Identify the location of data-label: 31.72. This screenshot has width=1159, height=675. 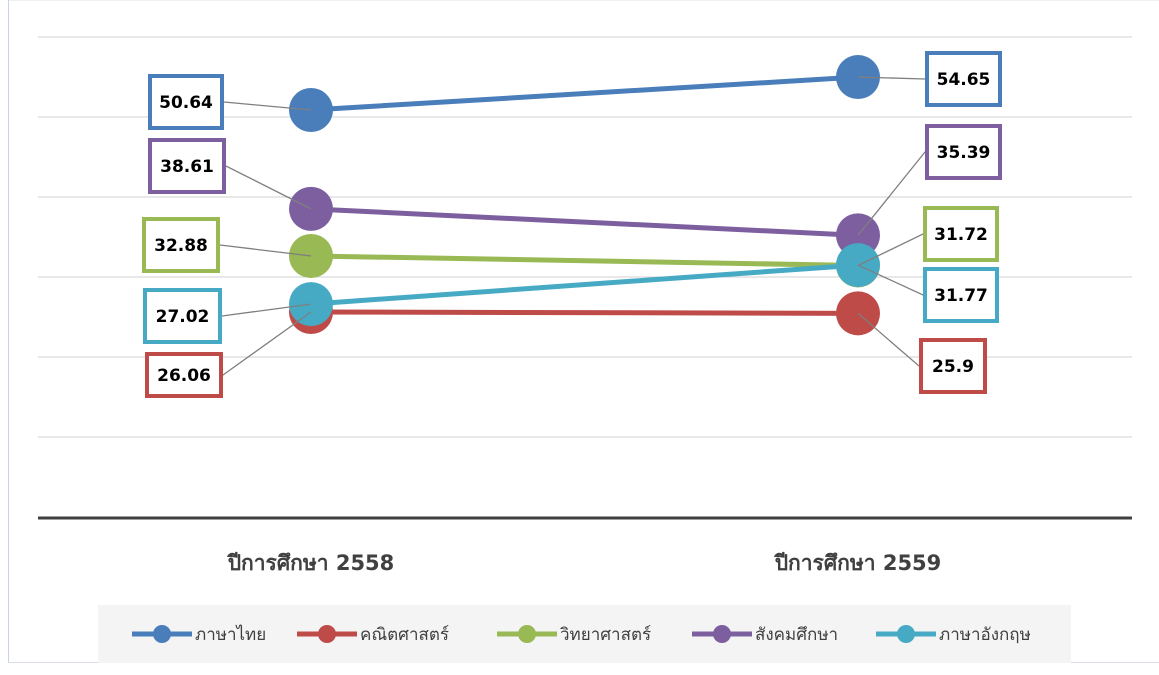
(961, 235).